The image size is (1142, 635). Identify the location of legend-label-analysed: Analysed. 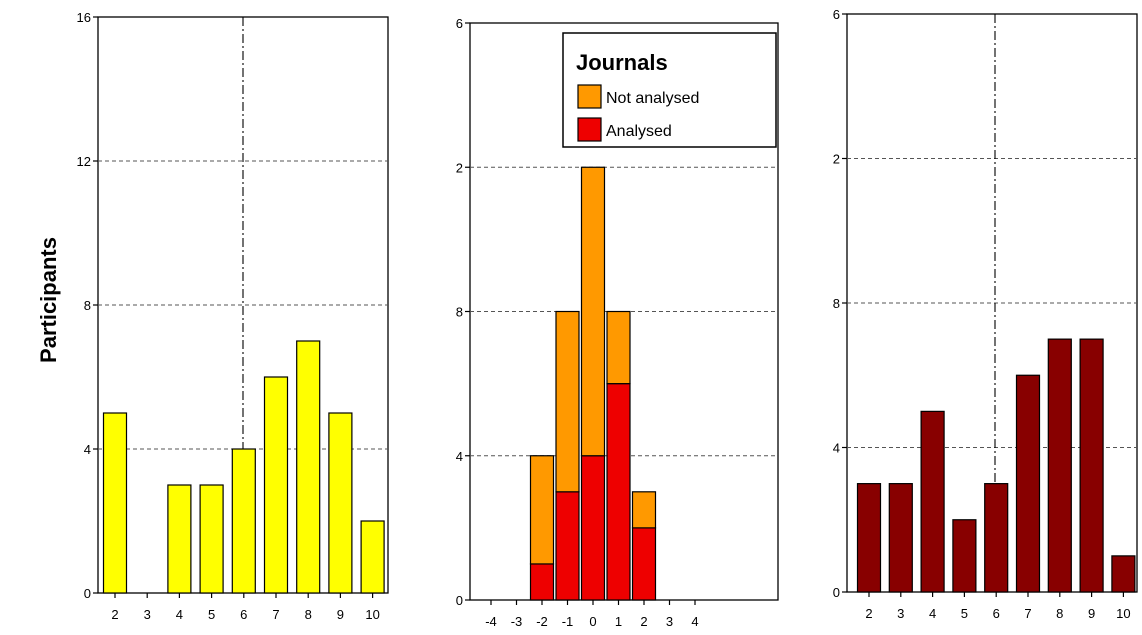
(639, 131).